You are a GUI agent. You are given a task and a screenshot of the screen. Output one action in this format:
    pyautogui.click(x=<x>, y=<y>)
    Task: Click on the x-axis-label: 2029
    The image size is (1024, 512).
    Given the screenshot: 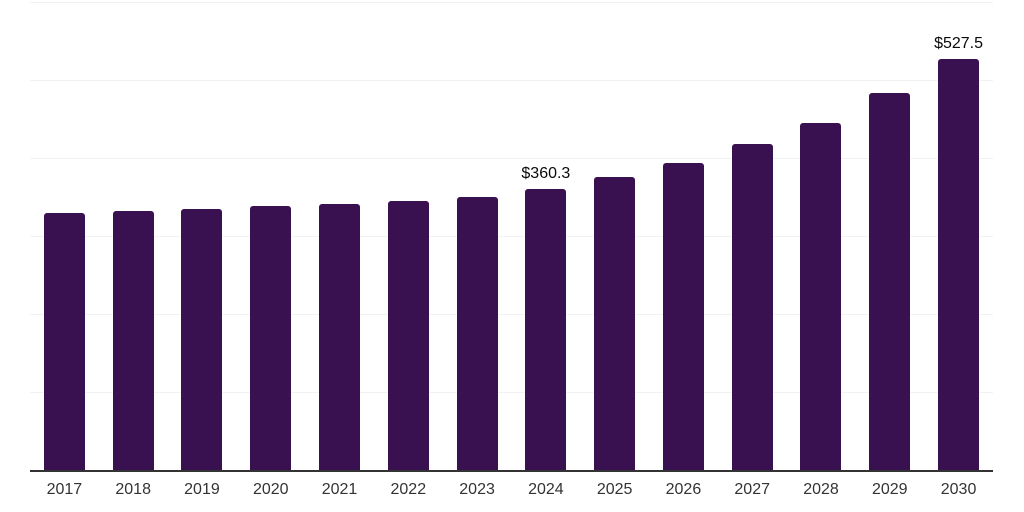 What is the action you would take?
    pyautogui.click(x=889, y=489)
    